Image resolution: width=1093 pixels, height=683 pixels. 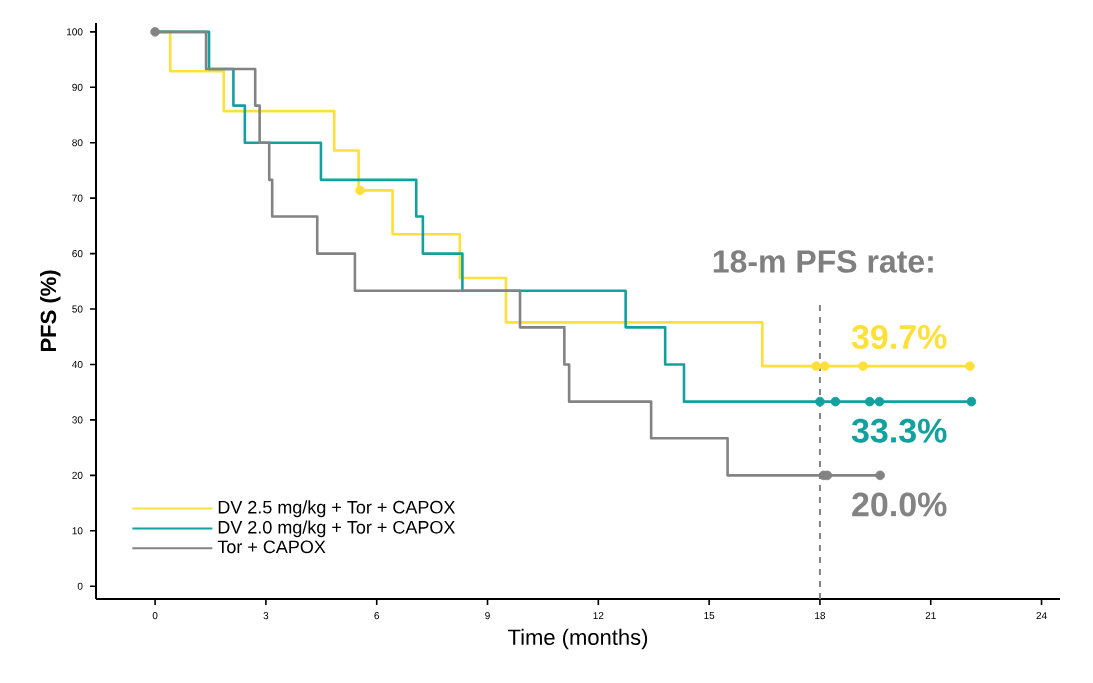 I want to click on x-tick-label: 3, so click(x=266, y=616).